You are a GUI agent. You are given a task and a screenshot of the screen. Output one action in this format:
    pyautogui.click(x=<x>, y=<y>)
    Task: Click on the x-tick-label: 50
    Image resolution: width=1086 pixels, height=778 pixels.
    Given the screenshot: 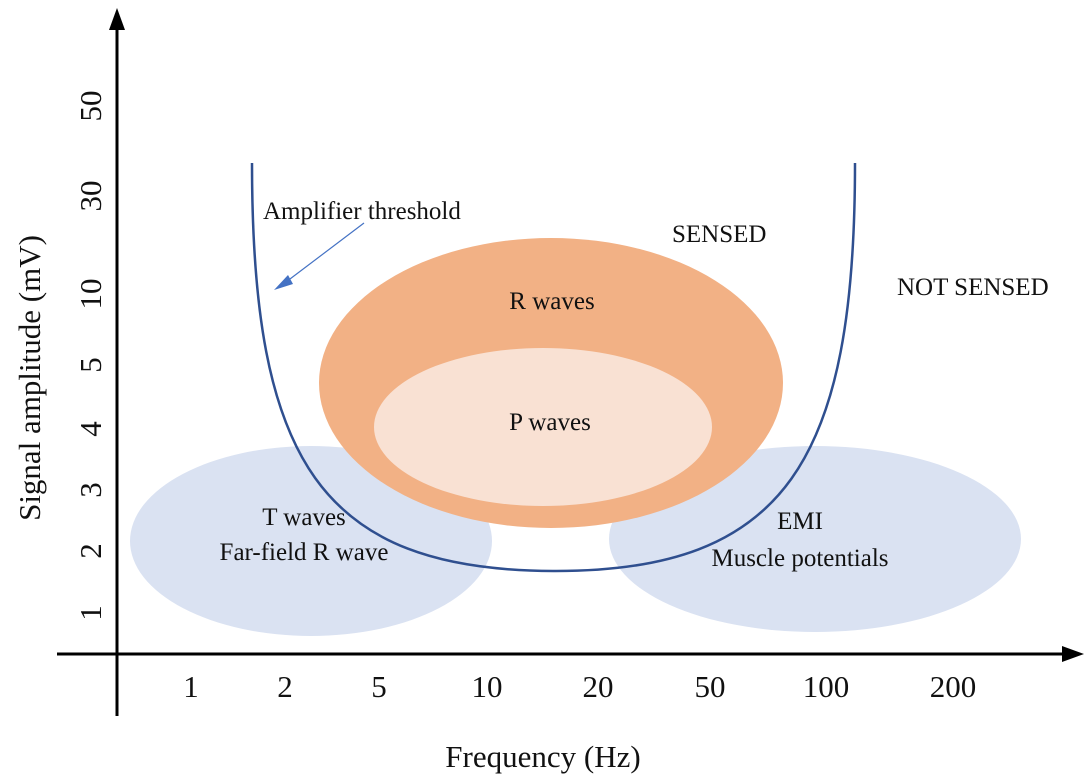 What is the action you would take?
    pyautogui.click(x=710, y=686)
    